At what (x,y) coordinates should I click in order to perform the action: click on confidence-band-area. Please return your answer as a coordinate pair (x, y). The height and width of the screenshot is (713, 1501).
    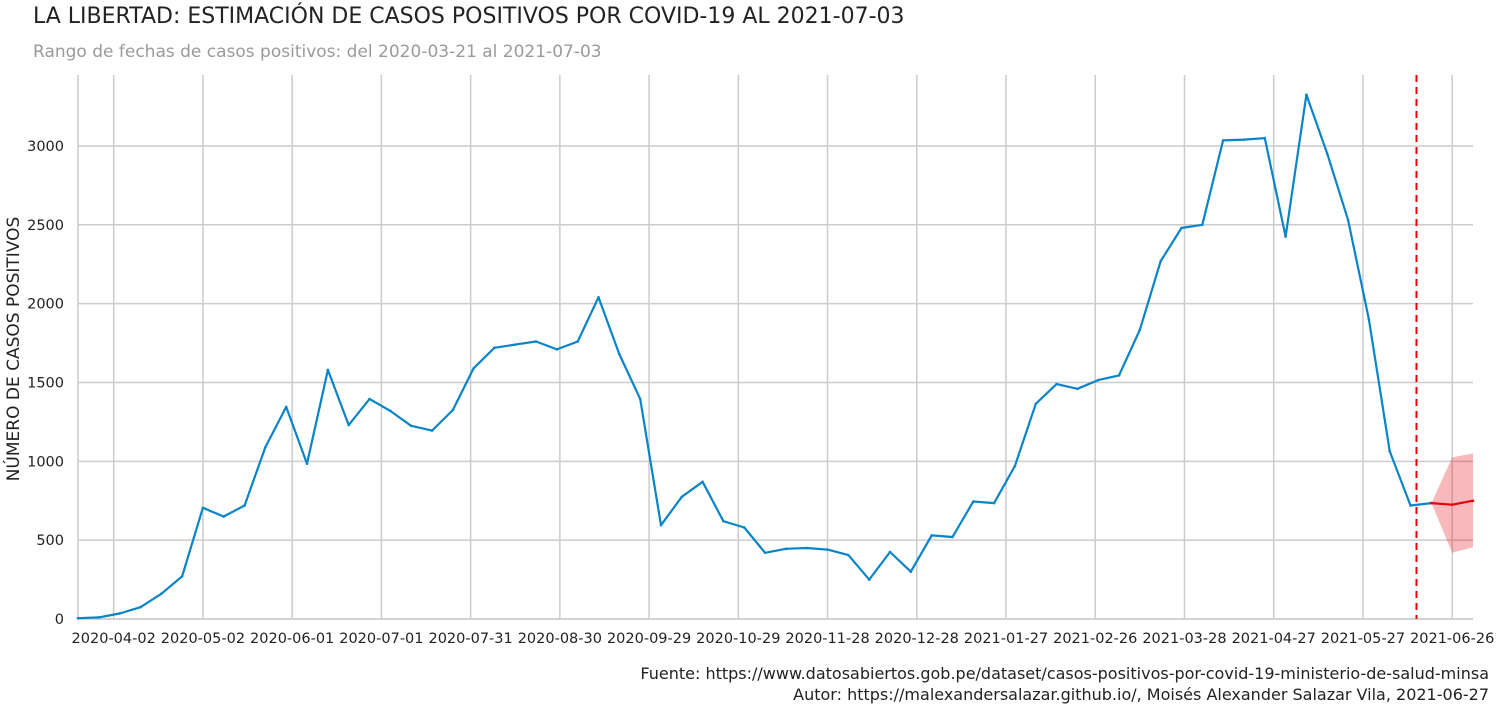
    Looking at the image, I should click on (1452, 503).